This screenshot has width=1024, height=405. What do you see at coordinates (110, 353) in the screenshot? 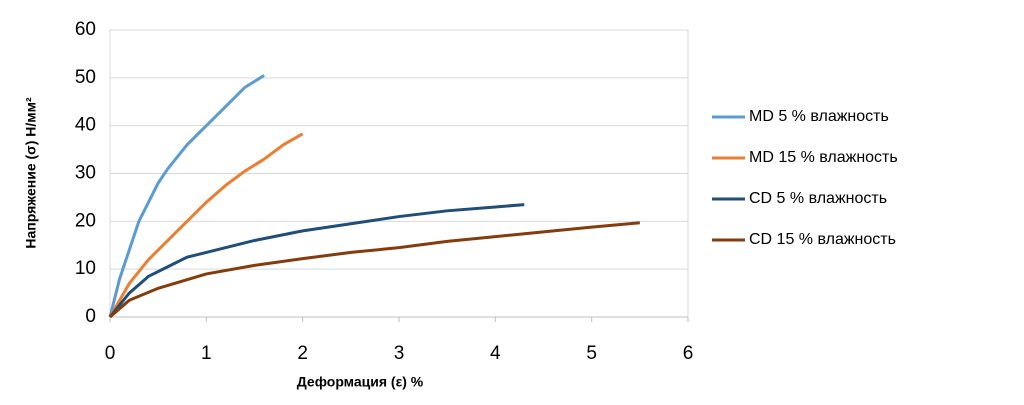
I see `x-tick-label: 0` at bounding box center [110, 353].